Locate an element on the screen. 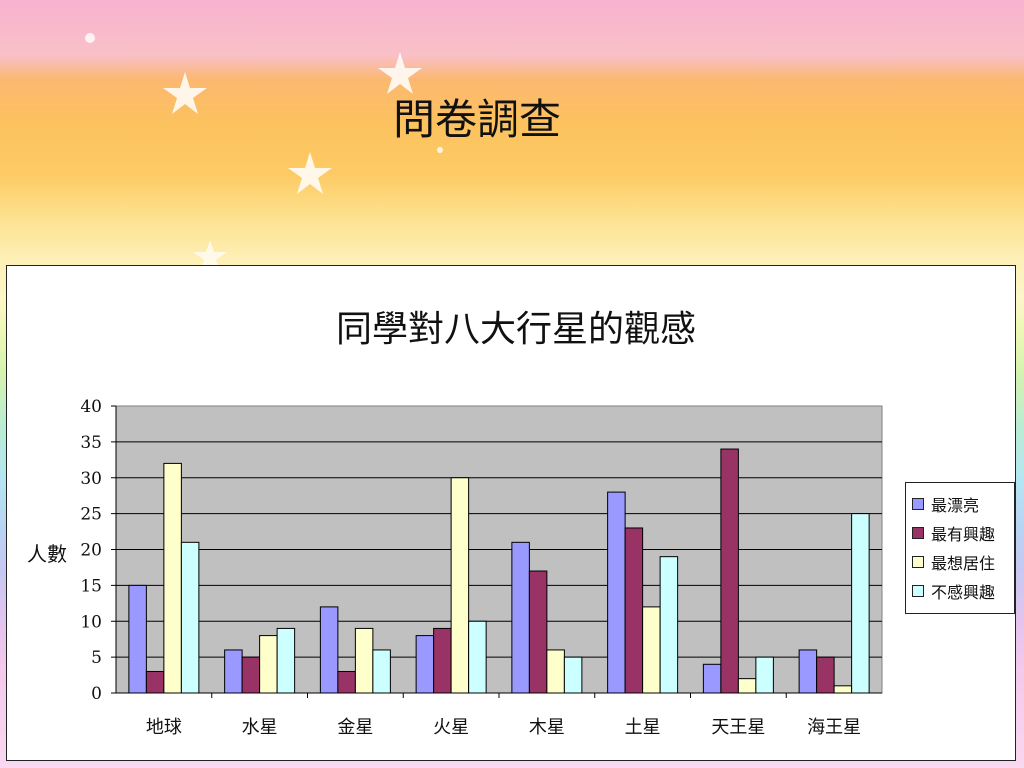  y-tick-label: 25 is located at coordinates (91, 515).